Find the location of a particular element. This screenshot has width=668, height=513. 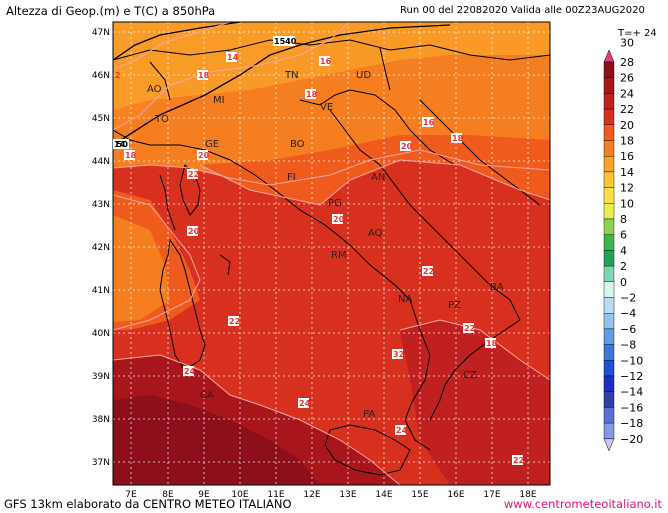

city-label: TO is located at coordinates (161, 119).